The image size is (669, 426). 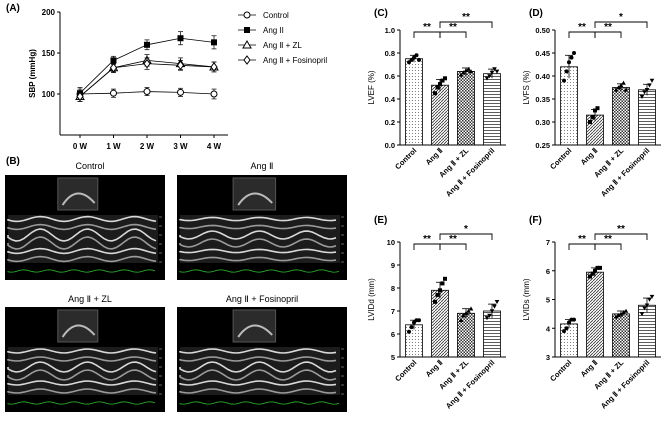 What do you see at coordinates (276, 15) in the screenshot?
I see `legend-label: Control` at bounding box center [276, 15].